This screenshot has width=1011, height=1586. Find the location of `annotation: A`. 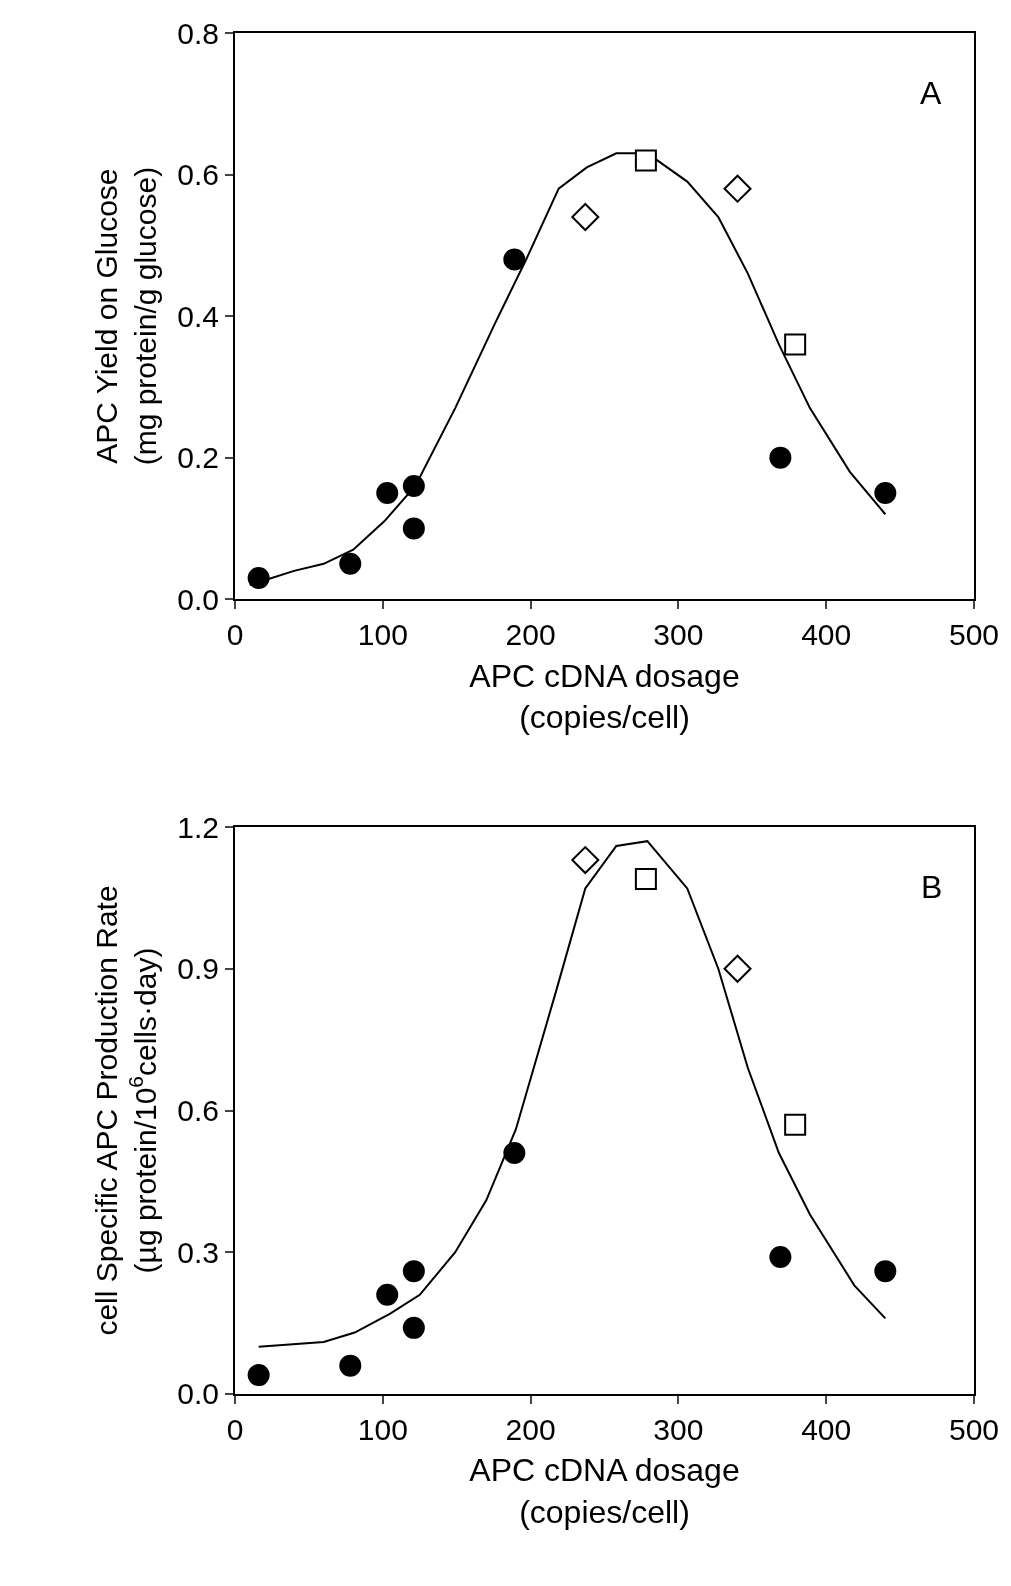

annotation: A is located at coordinates (931, 93).